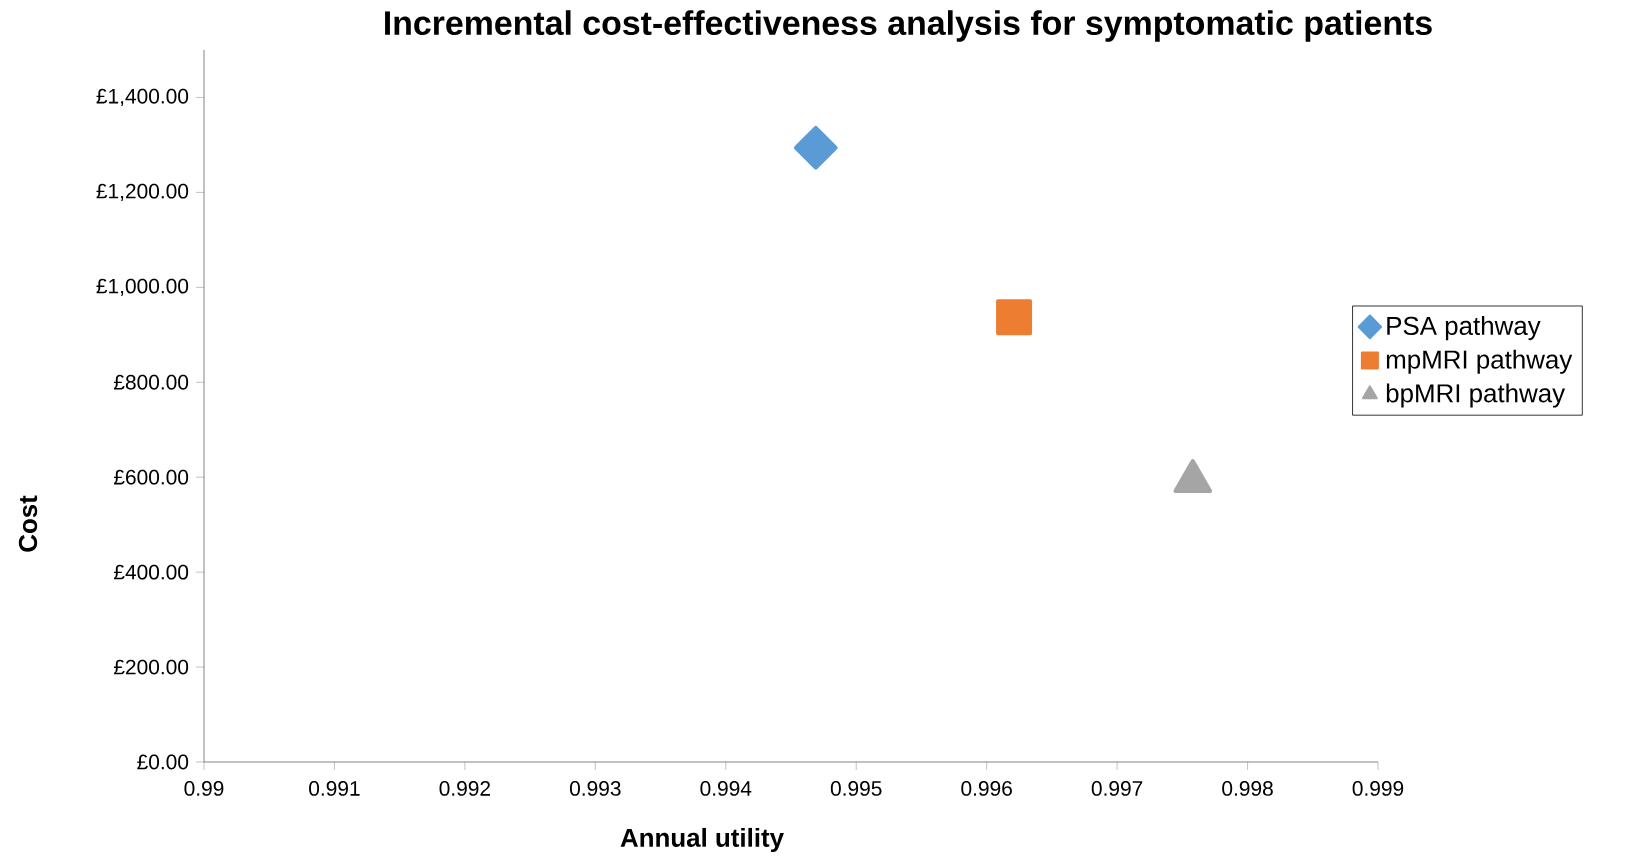 This screenshot has width=1642, height=860. Describe the element at coordinates (28, 523) in the screenshot. I see `y-axis-title: Cost` at that location.